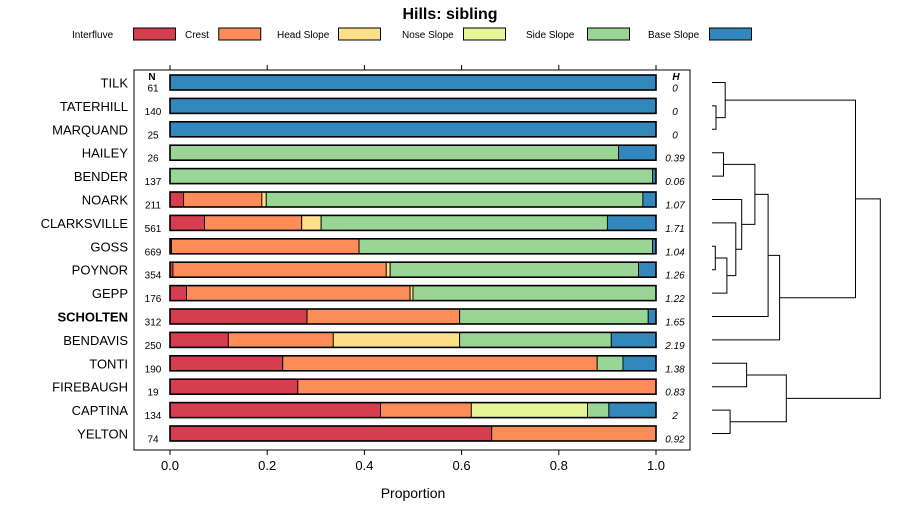  What do you see at coordinates (675, 252) in the screenshot?
I see `h-value: 1.04` at bounding box center [675, 252].